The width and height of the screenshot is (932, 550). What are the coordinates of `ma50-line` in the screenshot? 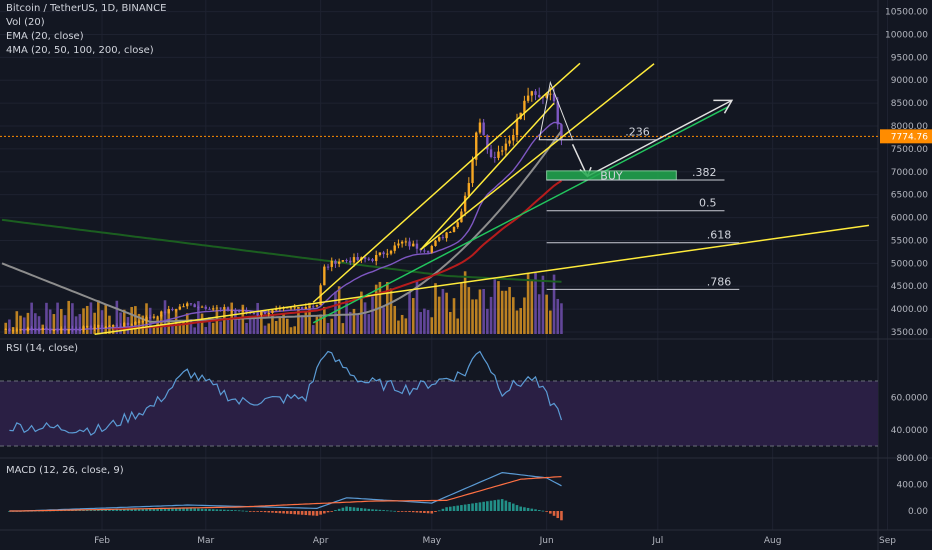 It's located at (338, 254).